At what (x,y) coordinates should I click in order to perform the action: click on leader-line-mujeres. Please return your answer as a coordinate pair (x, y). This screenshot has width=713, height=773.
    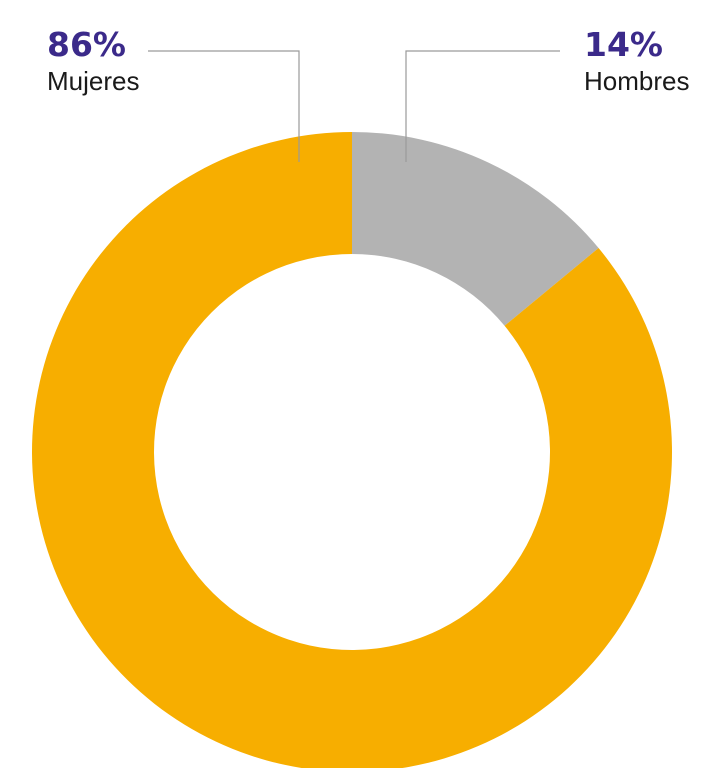
    Looking at the image, I should click on (224, 106).